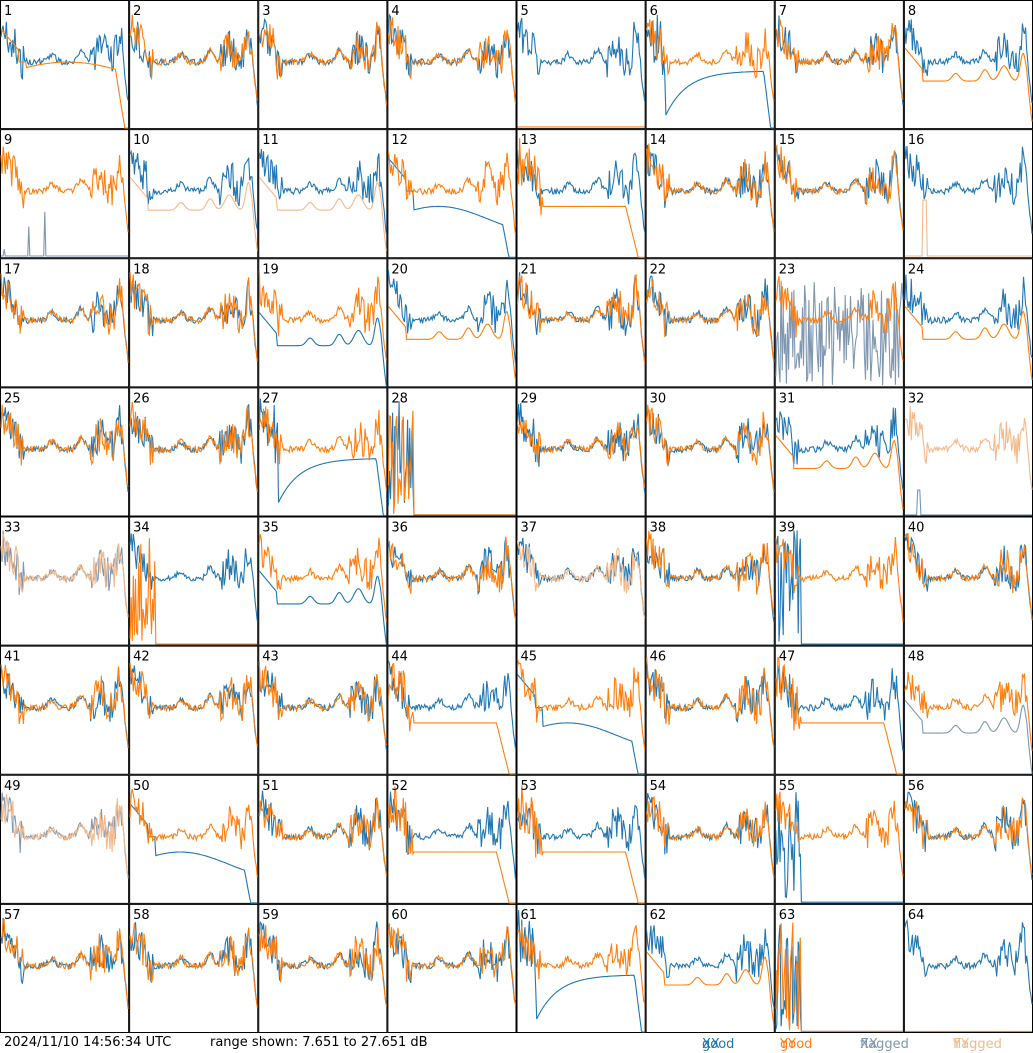 The height and width of the screenshot is (1053, 1033). What do you see at coordinates (270, 140) in the screenshot?
I see `panel-label: 11` at bounding box center [270, 140].